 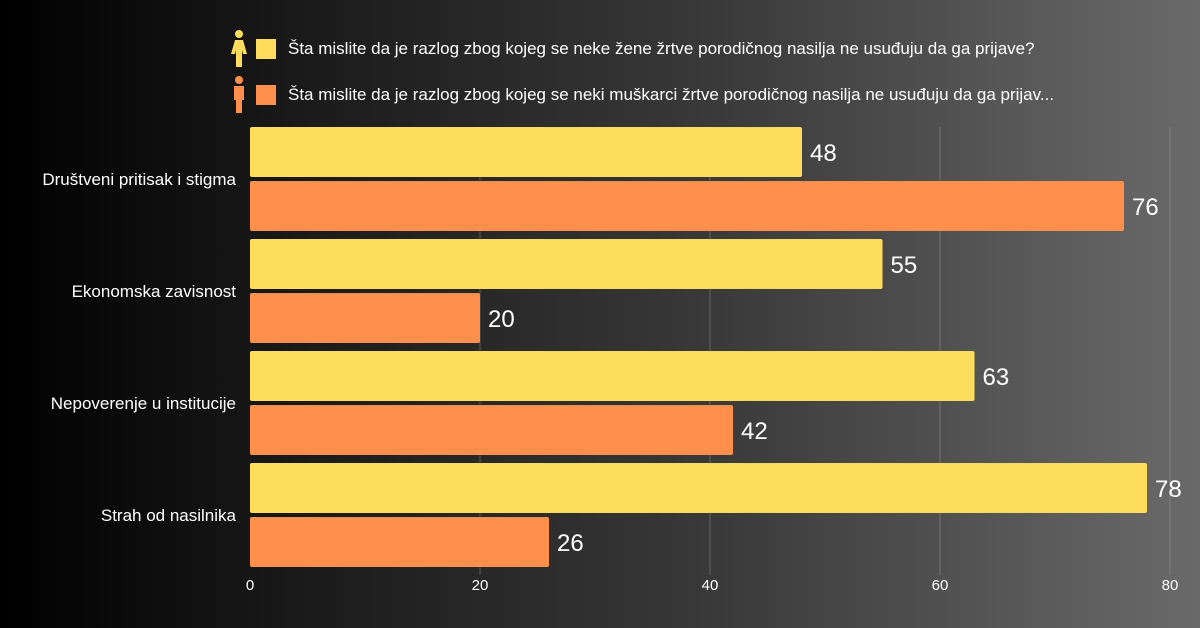 I want to click on x-tick-label: 0, so click(x=250, y=585).